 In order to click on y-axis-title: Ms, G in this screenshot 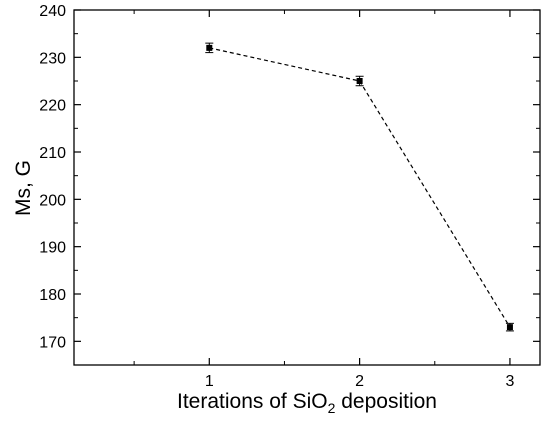, I will do `click(23, 188)`.